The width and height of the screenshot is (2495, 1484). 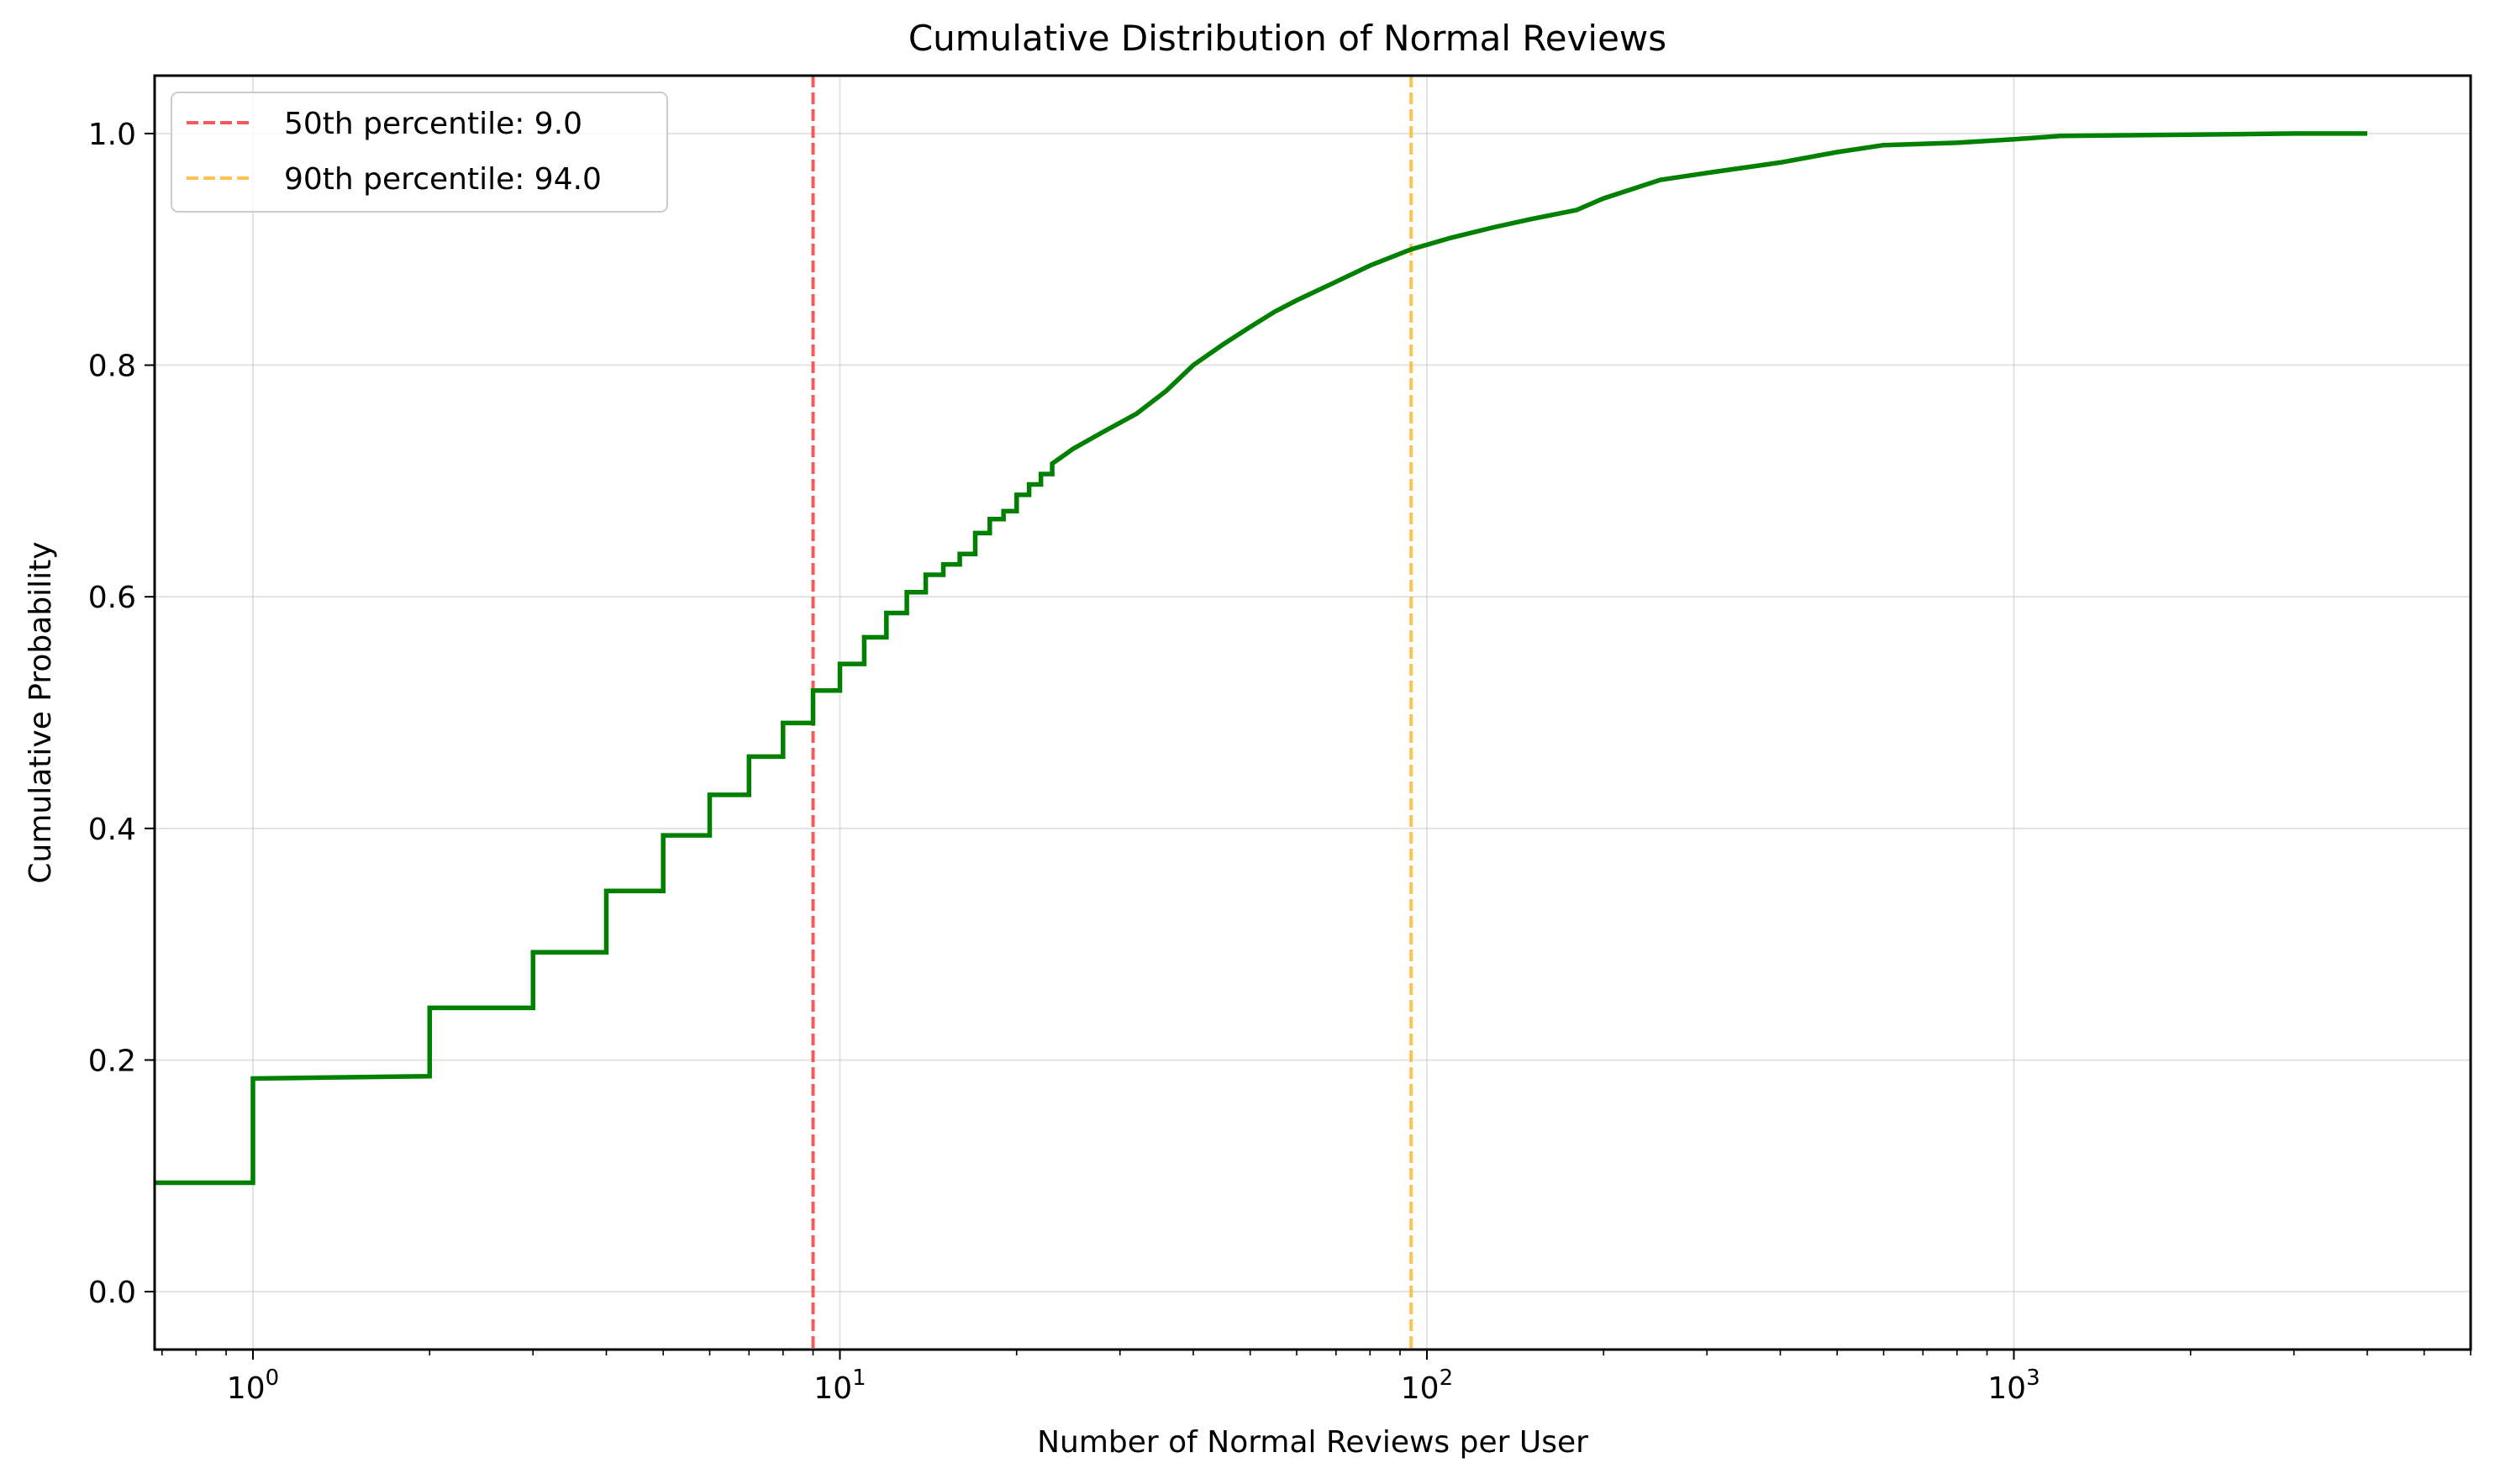 What do you see at coordinates (1447, 1378) in the screenshot?
I see `x-tick-label-exponent: 2` at bounding box center [1447, 1378].